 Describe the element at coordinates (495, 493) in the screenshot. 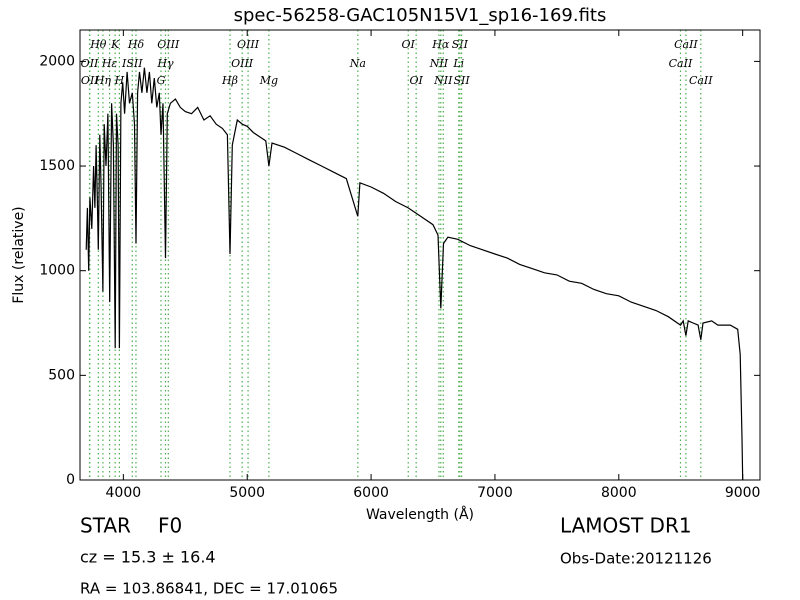

I see `x-tick-label: 7000` at that location.